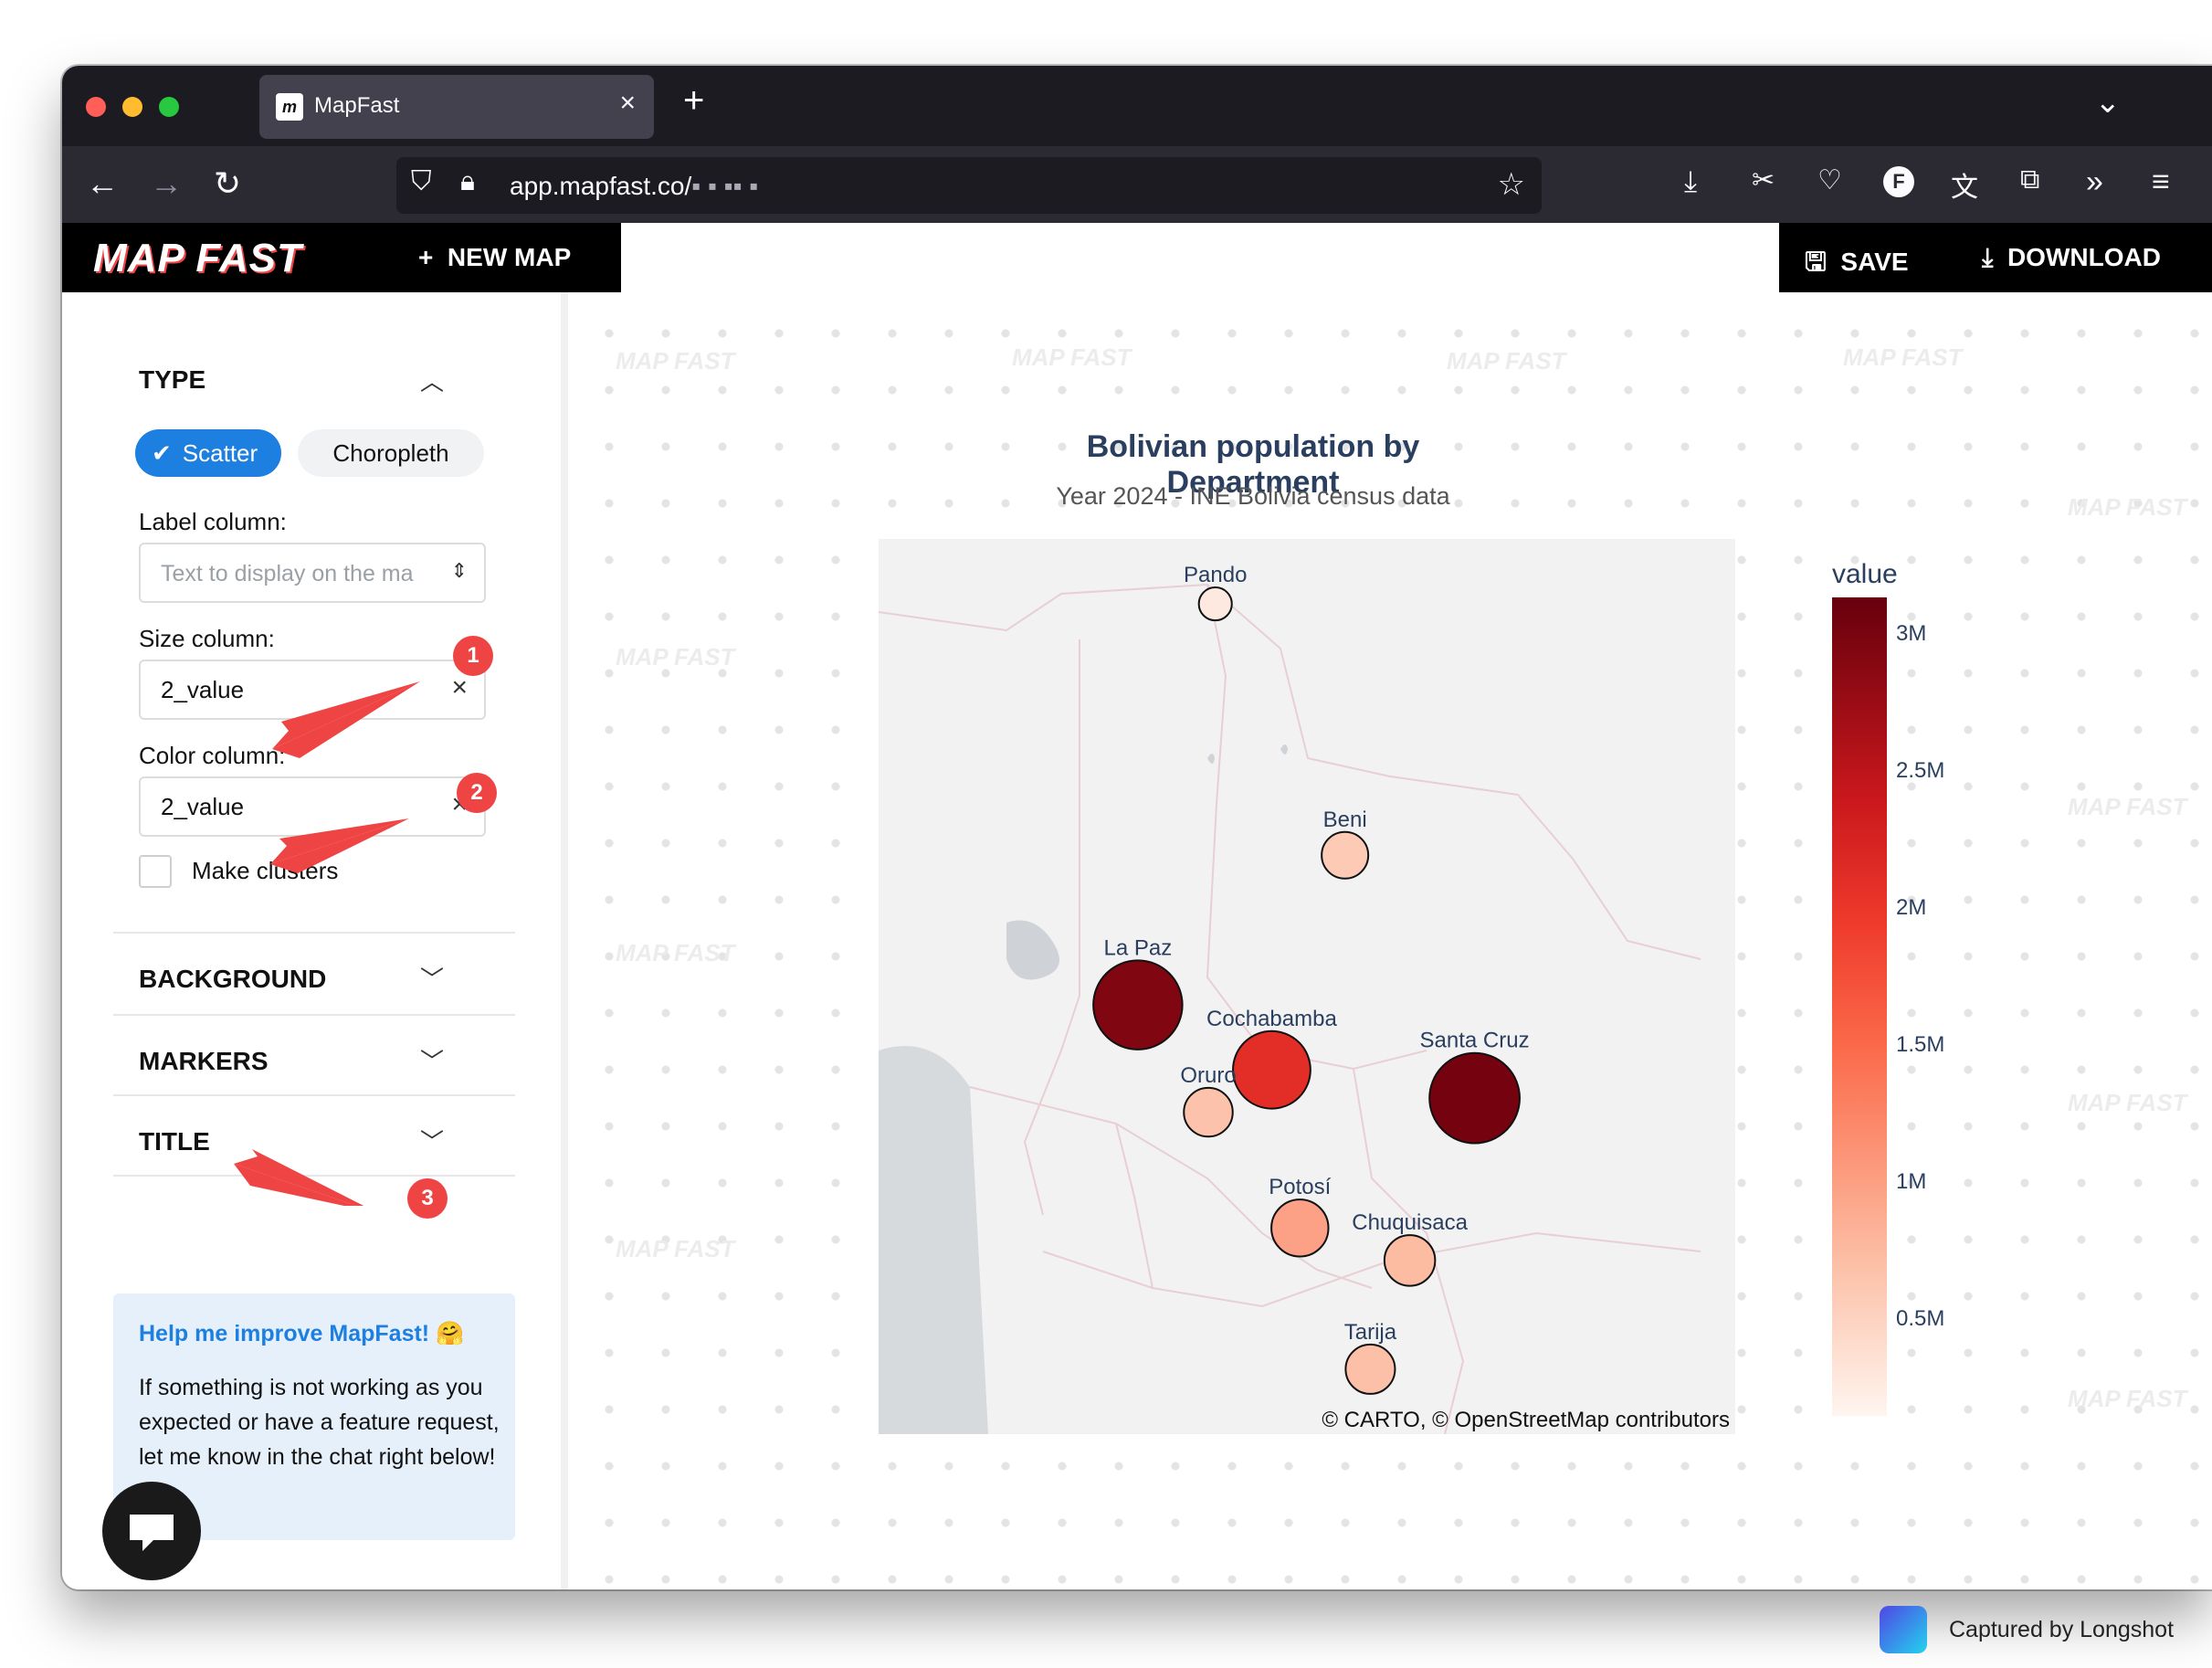 The width and height of the screenshot is (2212, 1668). What do you see at coordinates (2030, 179) in the screenshot?
I see `extensions-icon: ⧉` at bounding box center [2030, 179].